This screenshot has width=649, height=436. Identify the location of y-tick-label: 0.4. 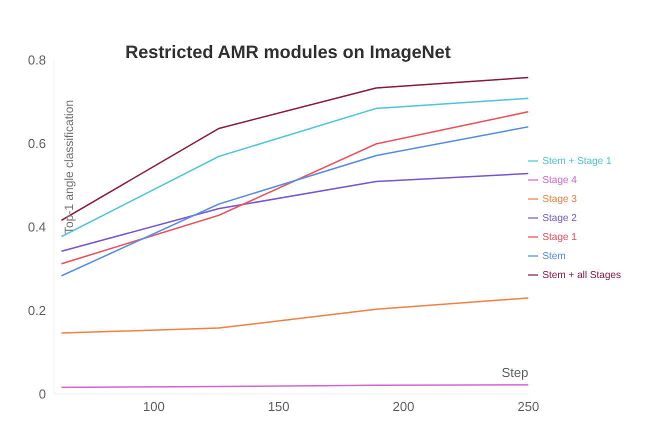
(37, 227).